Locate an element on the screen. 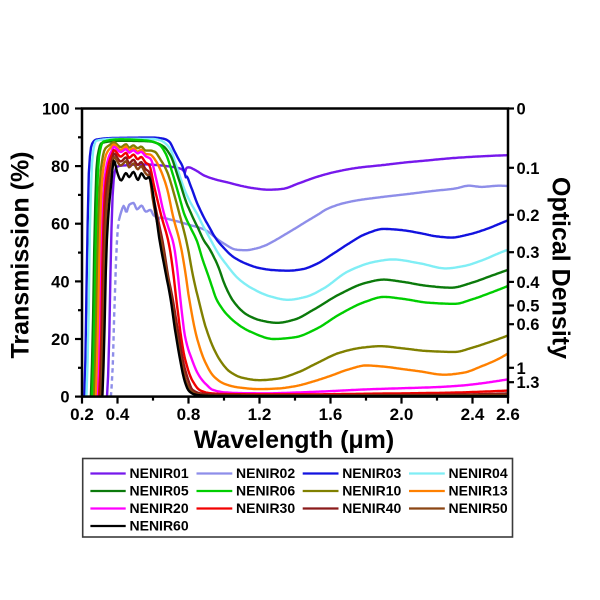  svg-text: NENIR02 is located at coordinates (265, 473).